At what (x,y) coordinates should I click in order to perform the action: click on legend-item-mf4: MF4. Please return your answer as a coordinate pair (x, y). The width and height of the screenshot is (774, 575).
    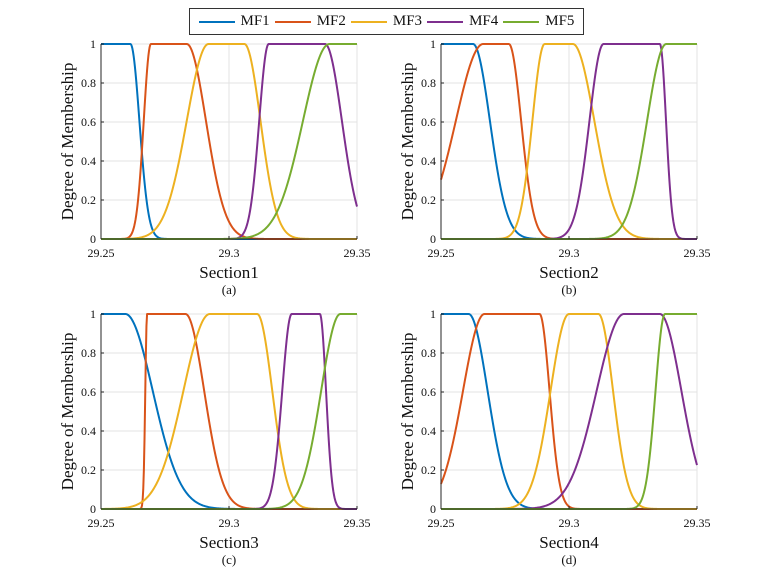
    Looking at the image, I should click on (462, 21).